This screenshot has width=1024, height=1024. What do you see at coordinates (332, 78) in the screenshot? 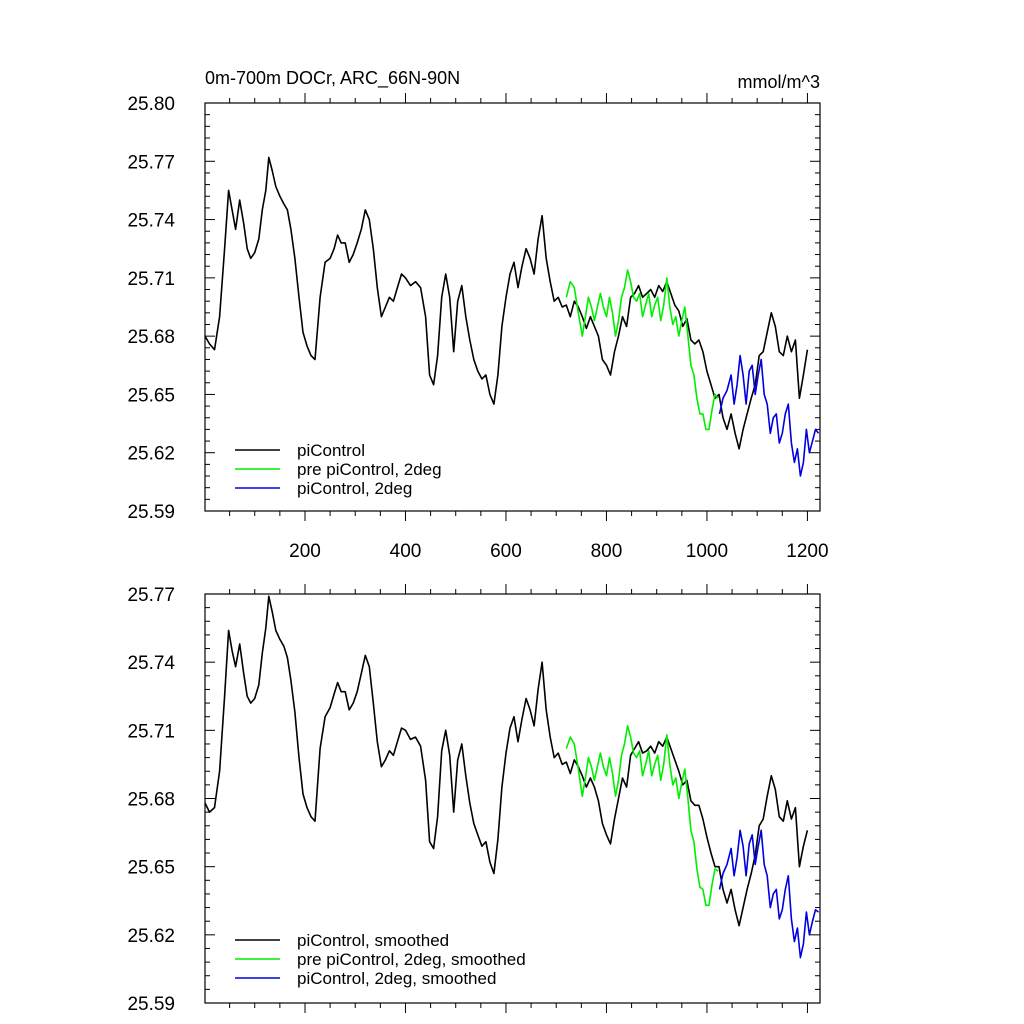
I see `chart-title: 0m-700m DOCr, ARC_66N-90N` at bounding box center [332, 78].